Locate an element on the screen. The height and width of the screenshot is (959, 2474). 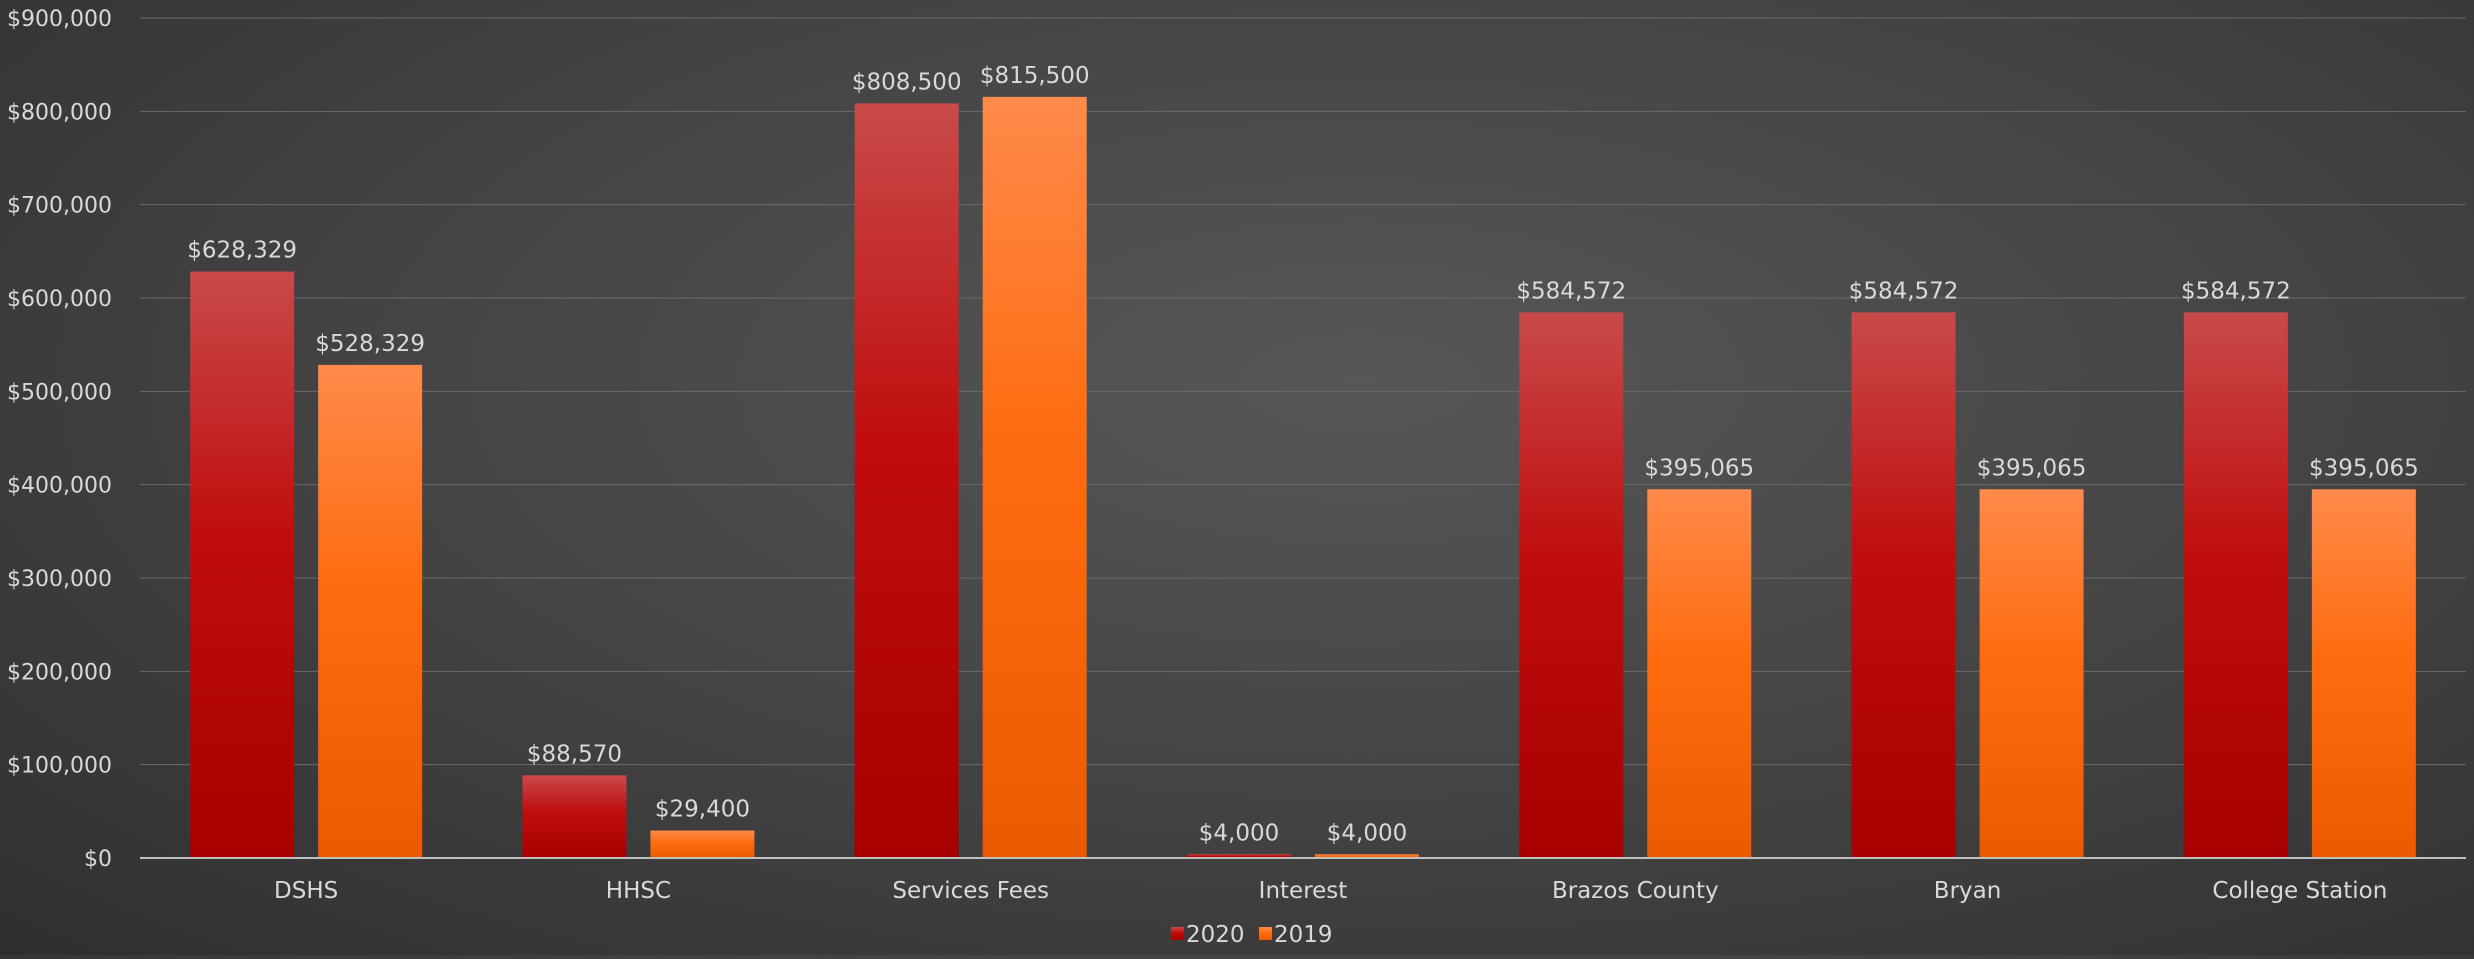
data-label: $29,400 is located at coordinates (702, 810).